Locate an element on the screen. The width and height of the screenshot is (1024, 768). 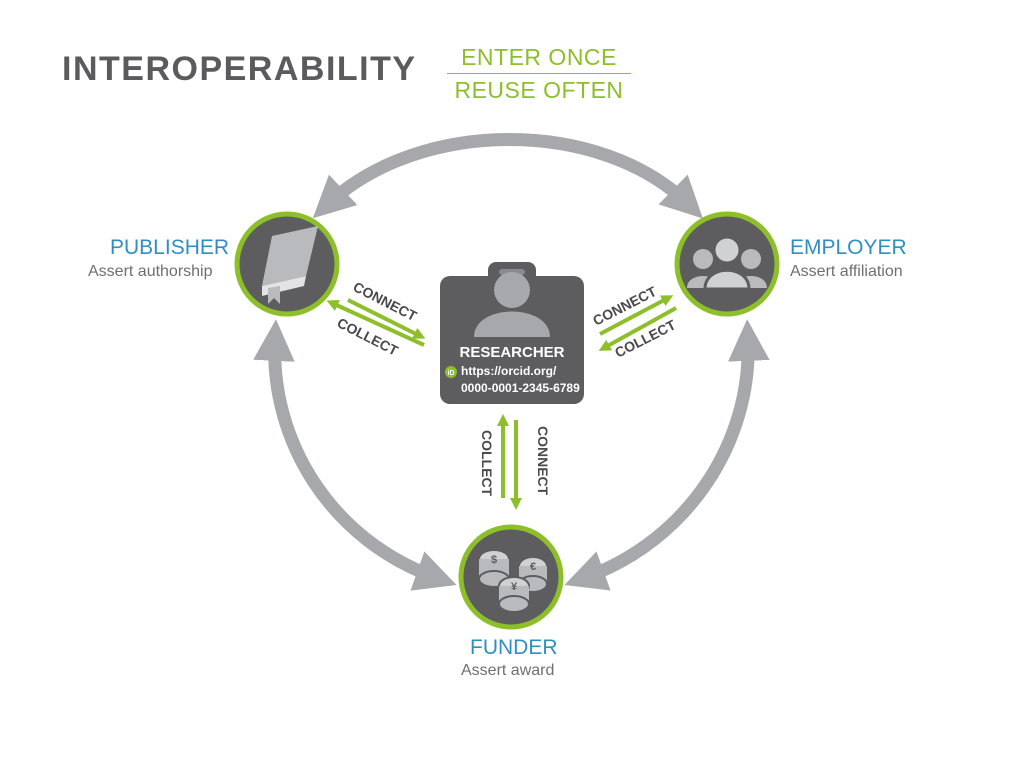
collect-arrow-publisher is located at coordinates (375, 323).